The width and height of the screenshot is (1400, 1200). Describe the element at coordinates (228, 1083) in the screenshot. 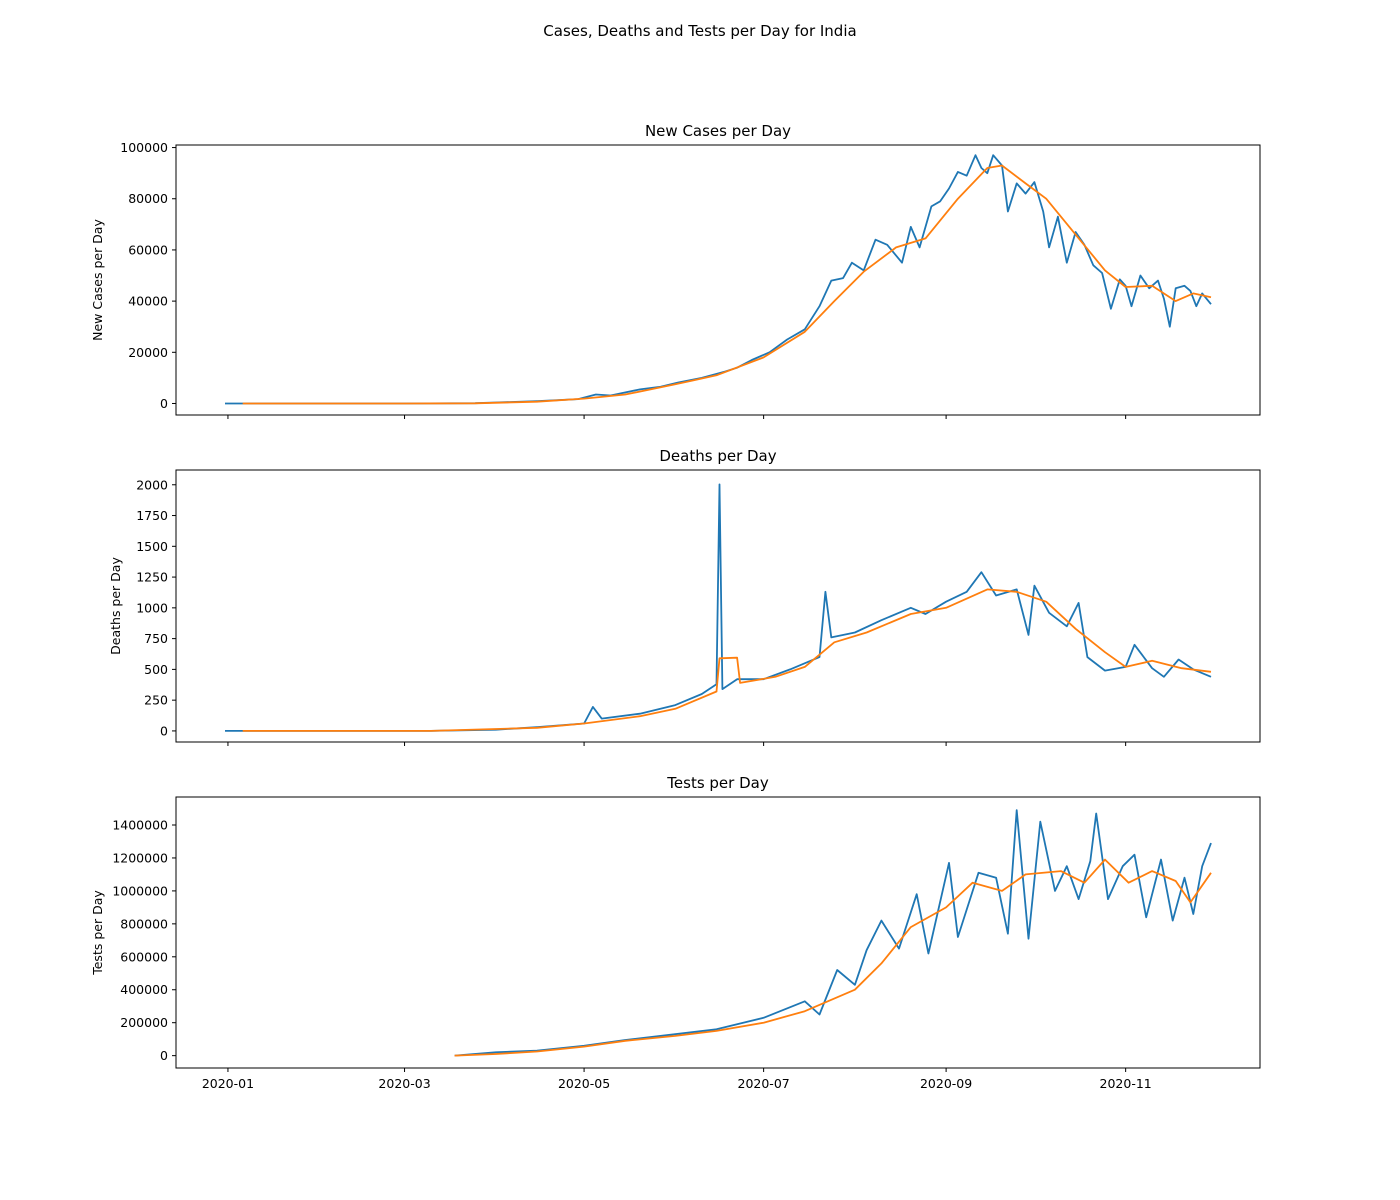

I see `x-tick-label: 2020-01` at that location.